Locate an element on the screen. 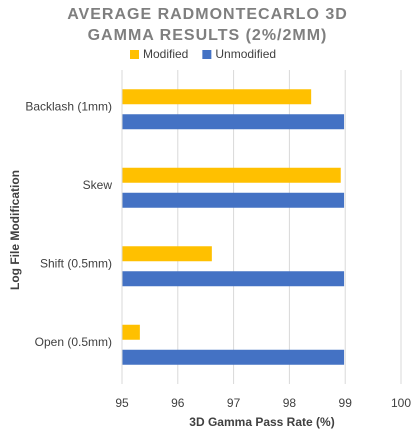 The width and height of the screenshot is (415, 433). x-tick-label: 100 is located at coordinates (401, 403).